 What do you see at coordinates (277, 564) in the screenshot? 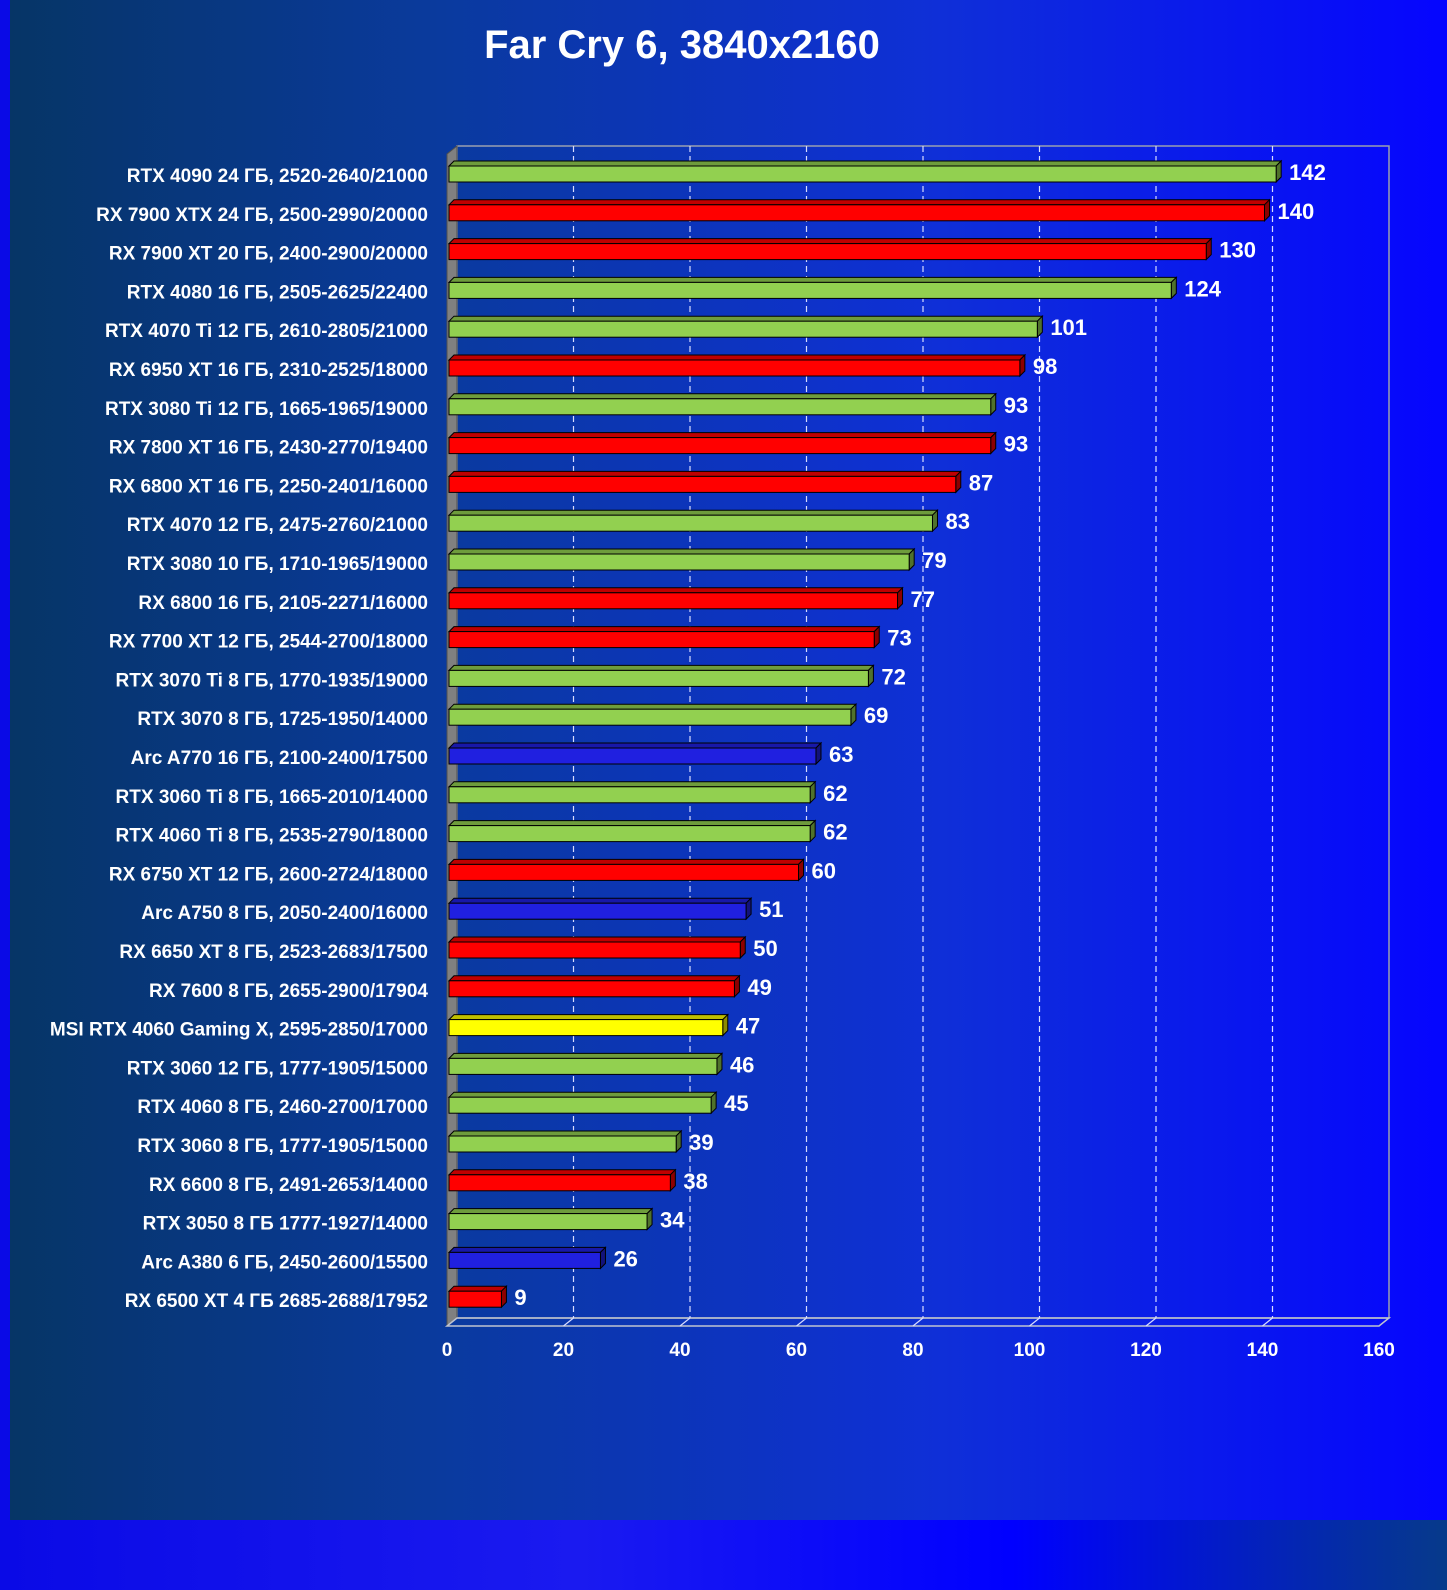
I see `category-label: RTX 3080 10 ГБ, 1710-1965/19000` at bounding box center [277, 564].